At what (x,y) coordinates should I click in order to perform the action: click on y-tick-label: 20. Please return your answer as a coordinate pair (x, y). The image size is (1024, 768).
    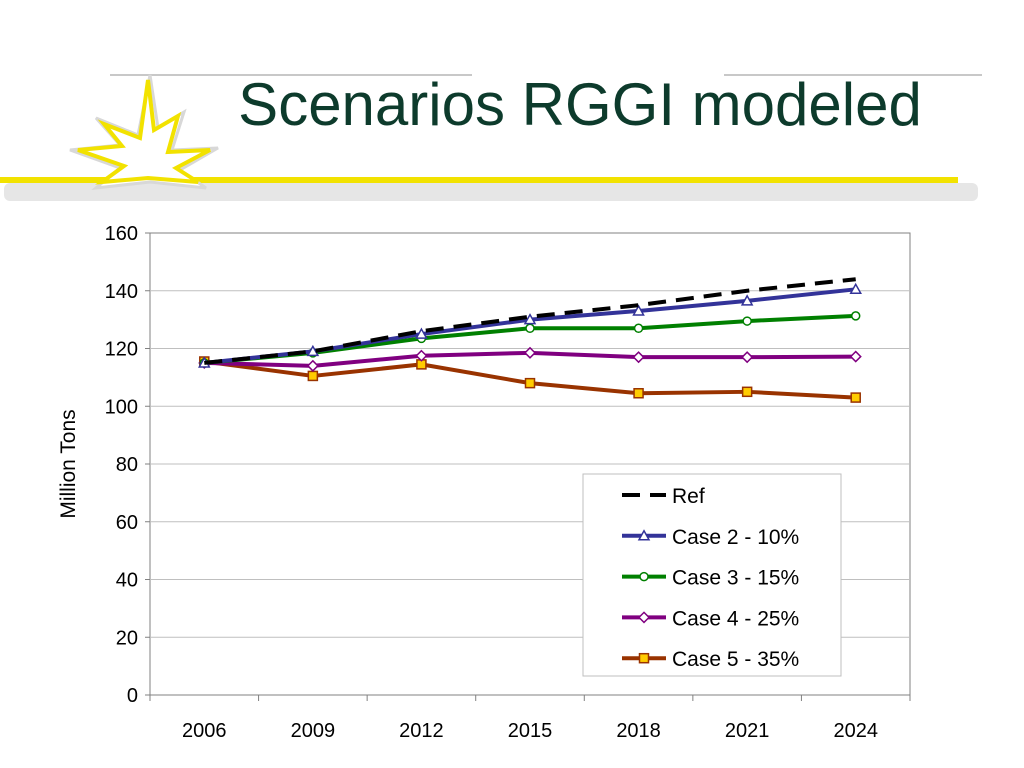
    Looking at the image, I should click on (127, 638).